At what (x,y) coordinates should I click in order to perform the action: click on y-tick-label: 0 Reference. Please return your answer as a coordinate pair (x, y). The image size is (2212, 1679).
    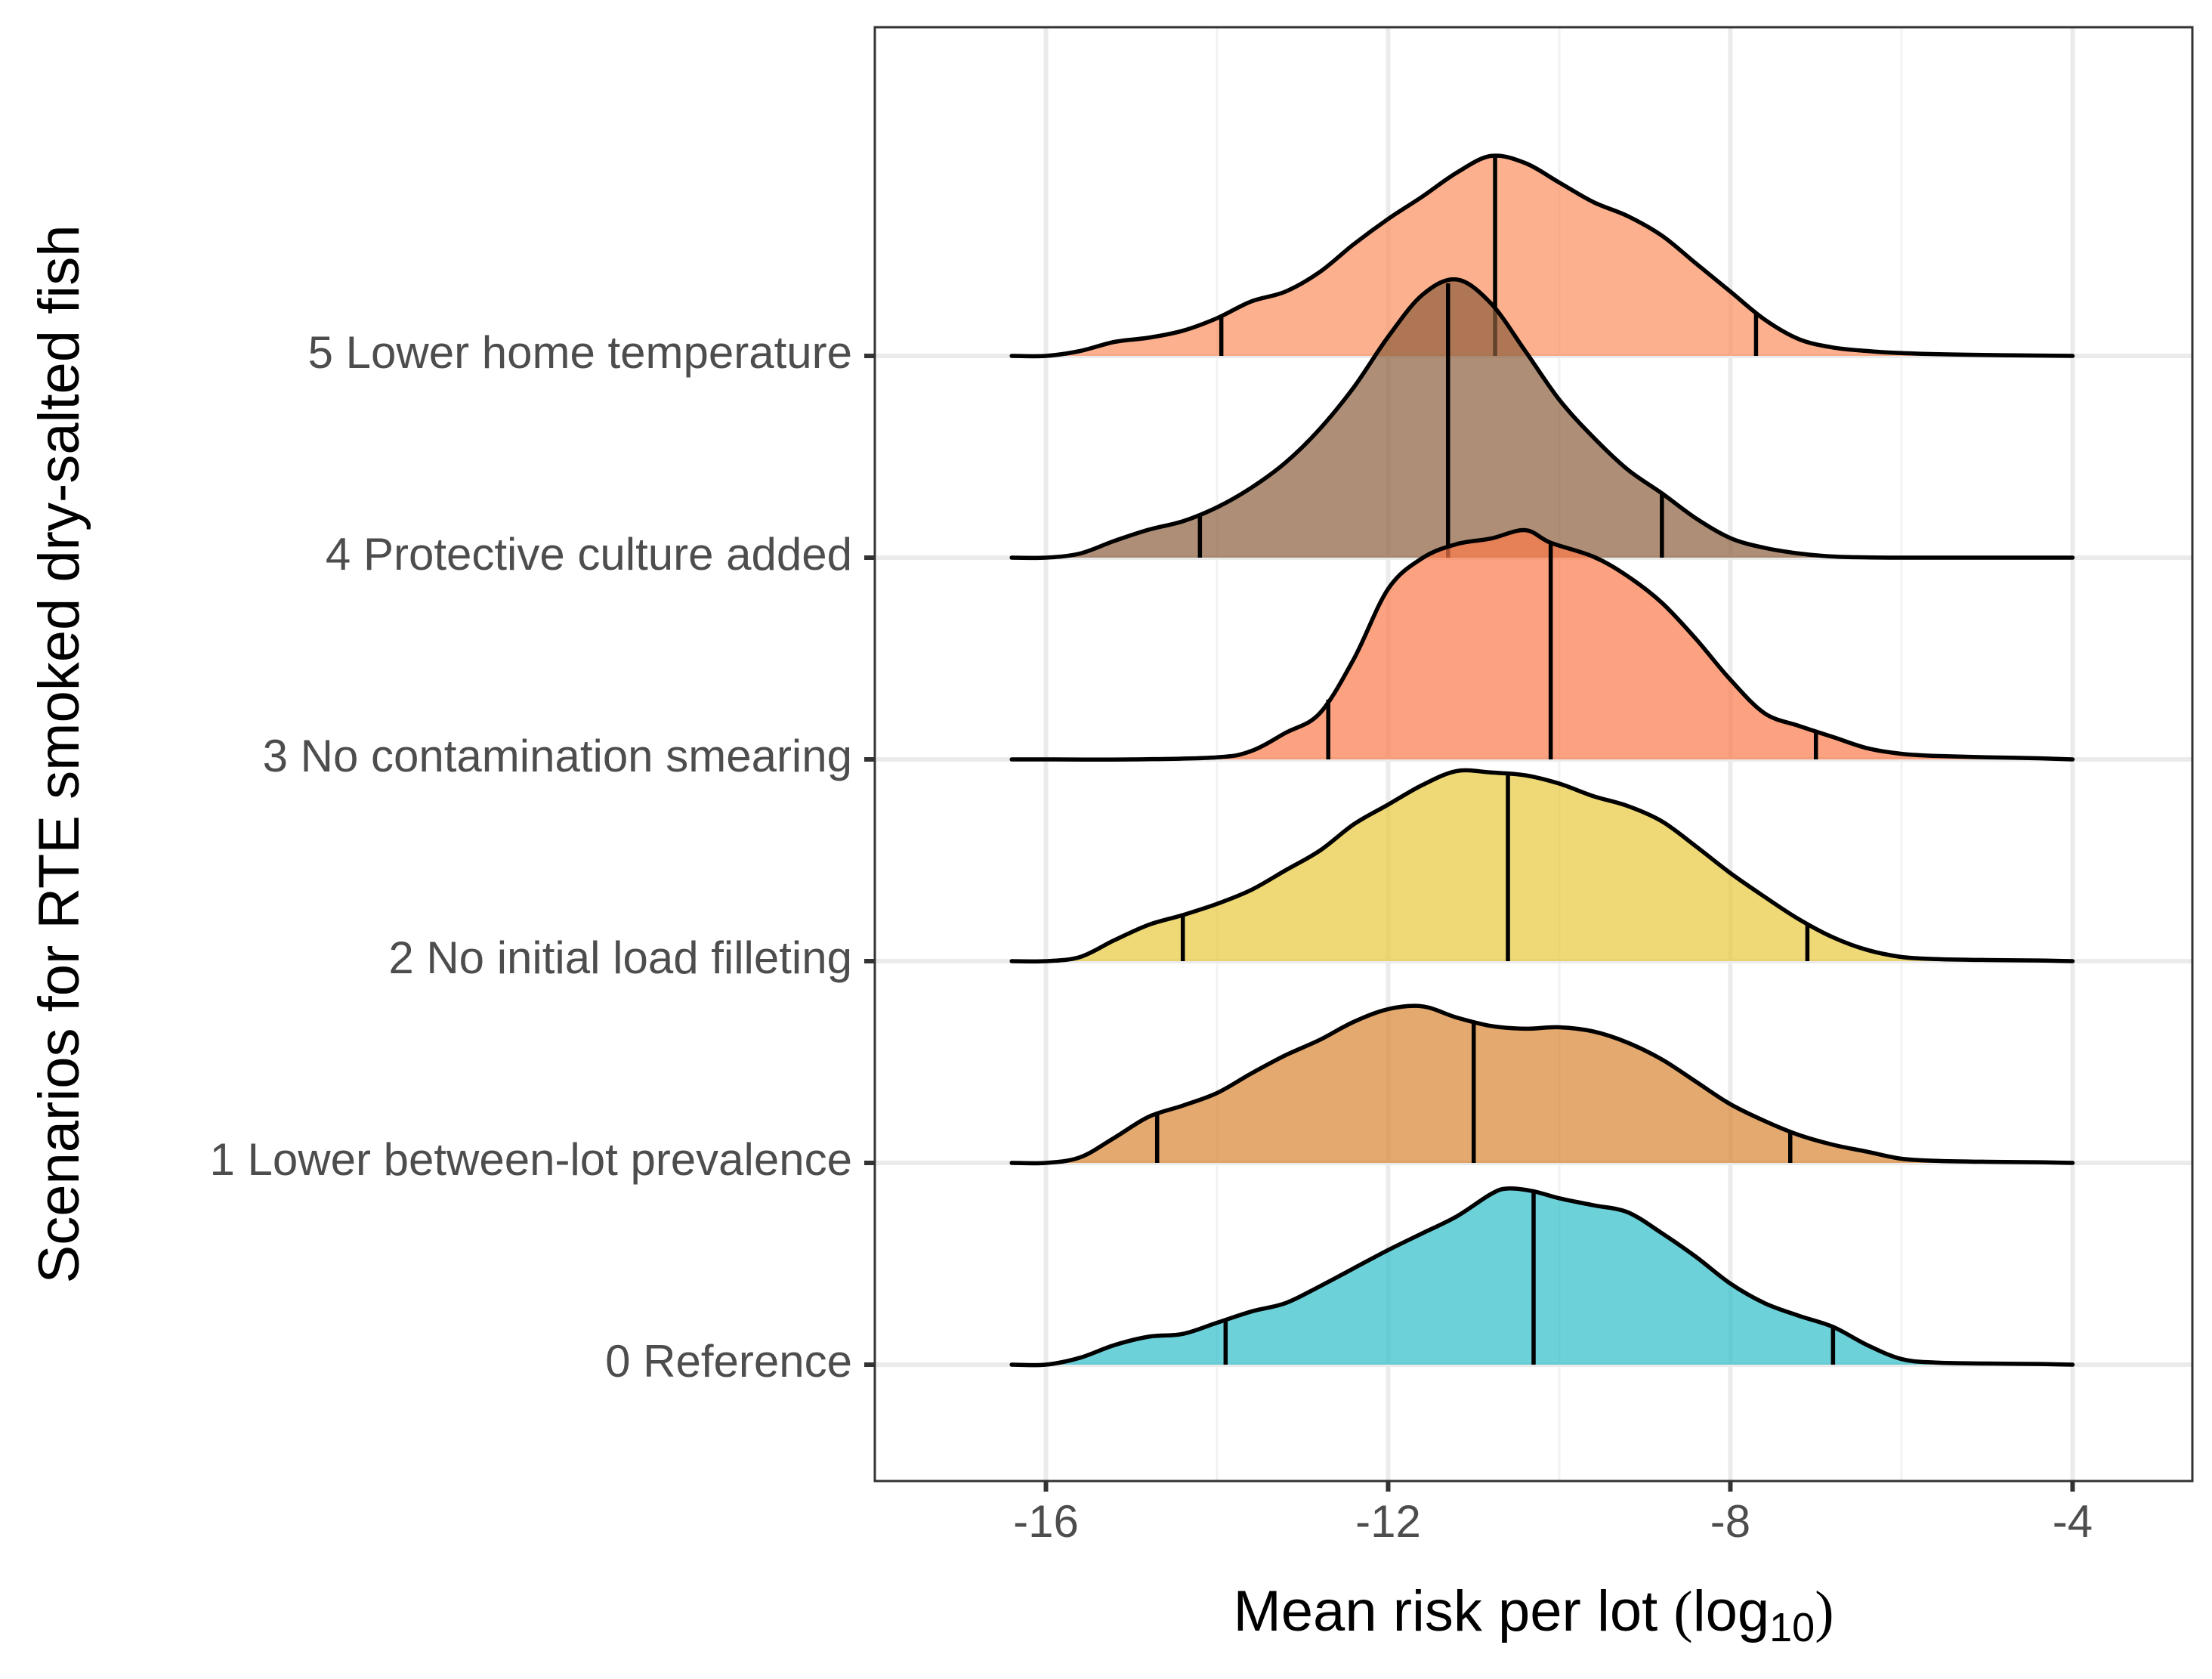
    Looking at the image, I should click on (728, 1361).